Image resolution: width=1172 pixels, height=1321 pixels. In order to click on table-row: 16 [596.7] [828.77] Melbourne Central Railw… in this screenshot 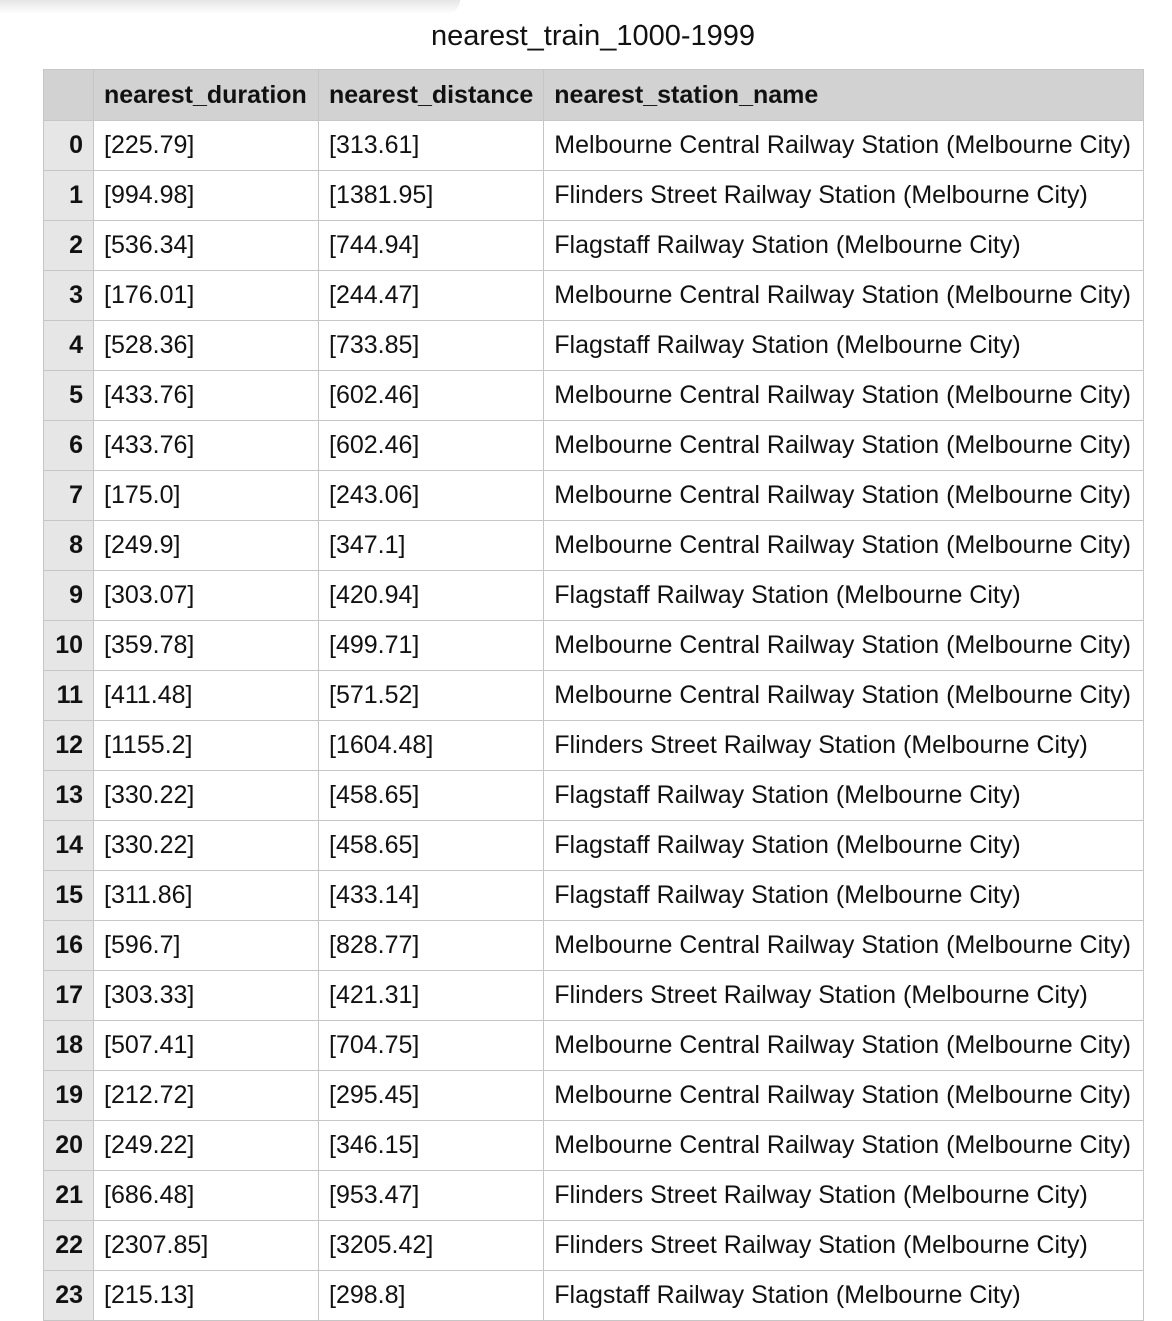, I will do `click(594, 945)`.